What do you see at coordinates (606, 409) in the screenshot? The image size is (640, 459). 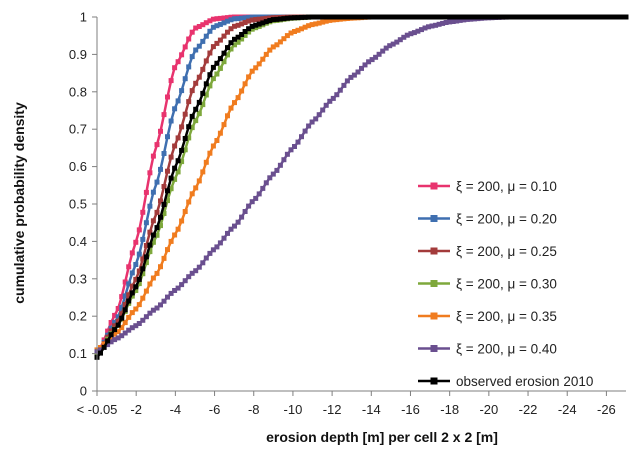 I see `x-tick-label: -26` at bounding box center [606, 409].